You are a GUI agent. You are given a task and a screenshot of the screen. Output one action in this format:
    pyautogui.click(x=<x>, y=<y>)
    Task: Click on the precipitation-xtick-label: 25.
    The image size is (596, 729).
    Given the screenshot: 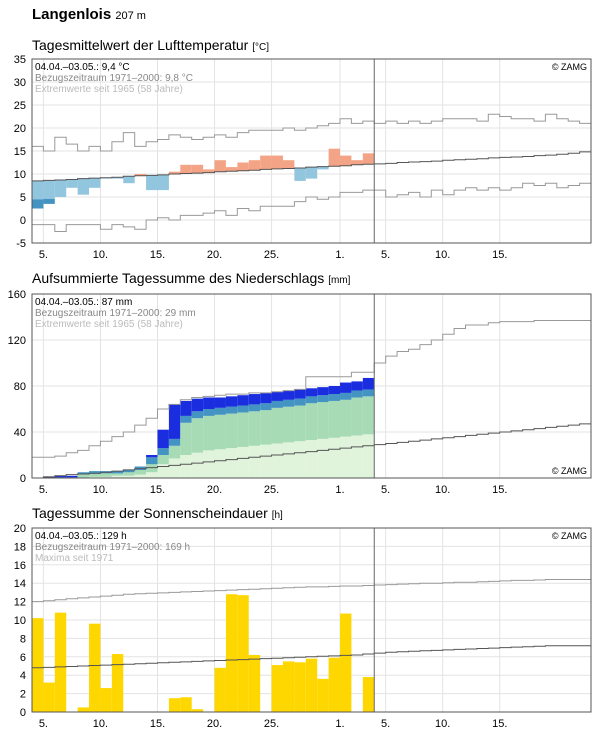 What is the action you would take?
    pyautogui.click(x=271, y=490)
    